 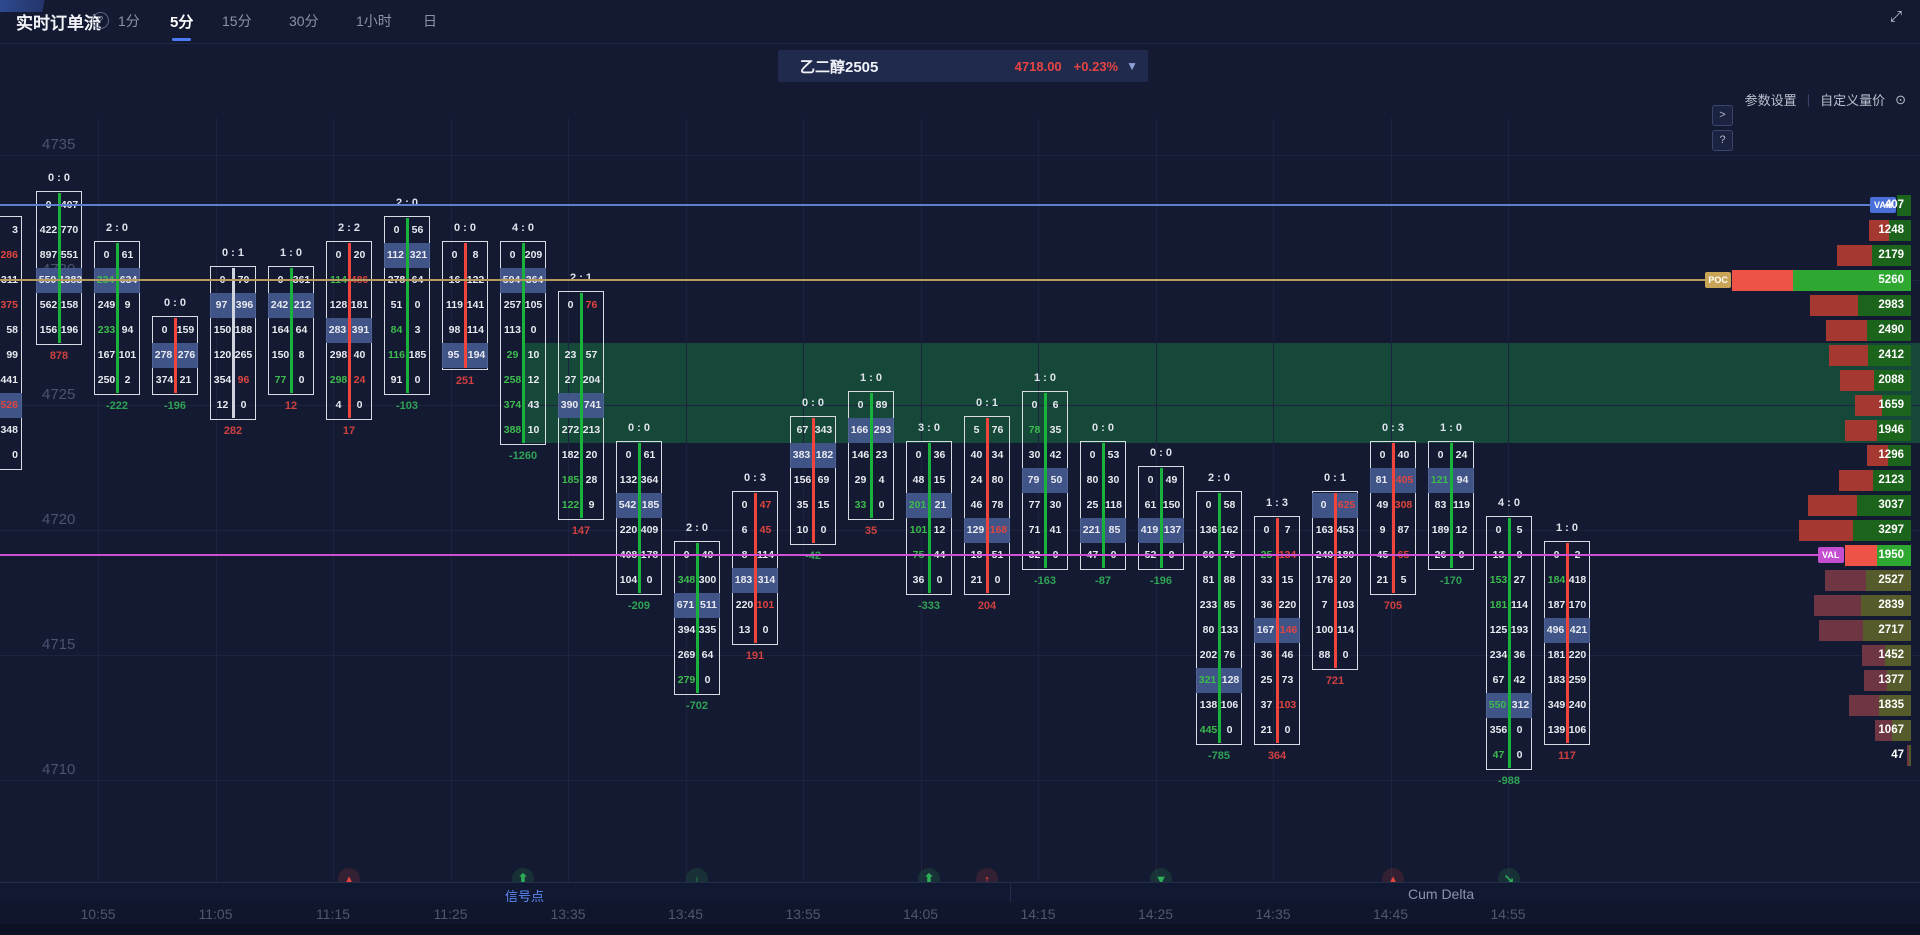 What do you see at coordinates (280, 330) in the screenshot?
I see `bid-cell: 164` at bounding box center [280, 330].